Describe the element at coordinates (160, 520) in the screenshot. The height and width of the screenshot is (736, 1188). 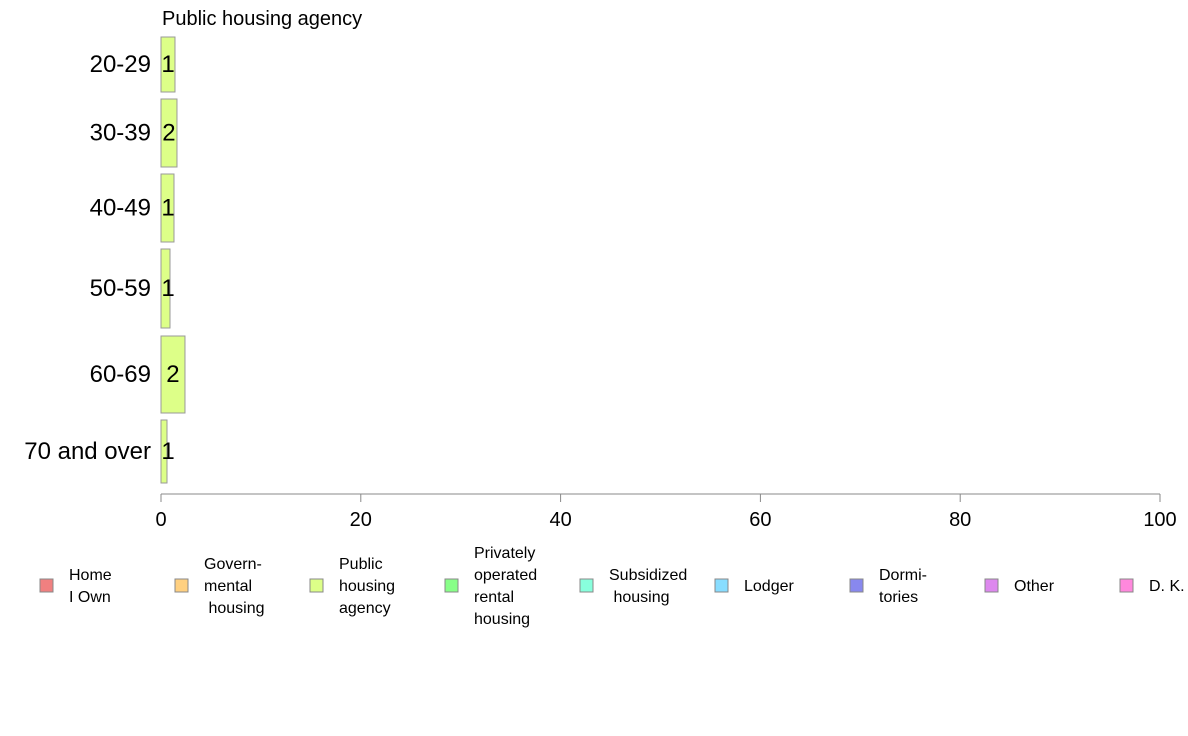
I see `x-tick-label: 0` at that location.